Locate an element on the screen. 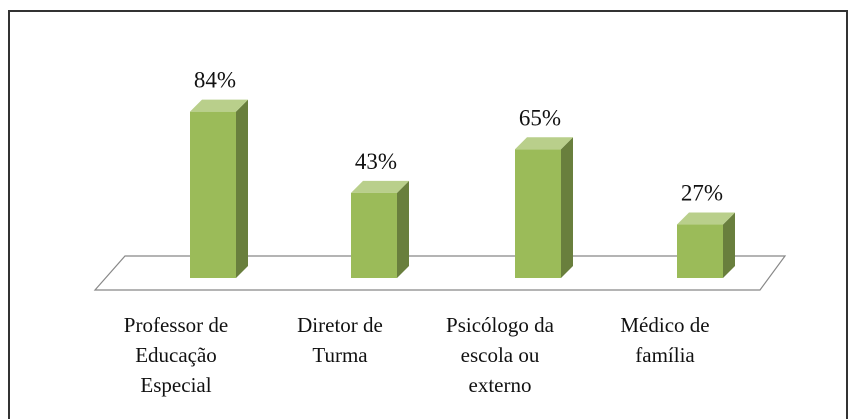  data-label: 65% is located at coordinates (540, 117).